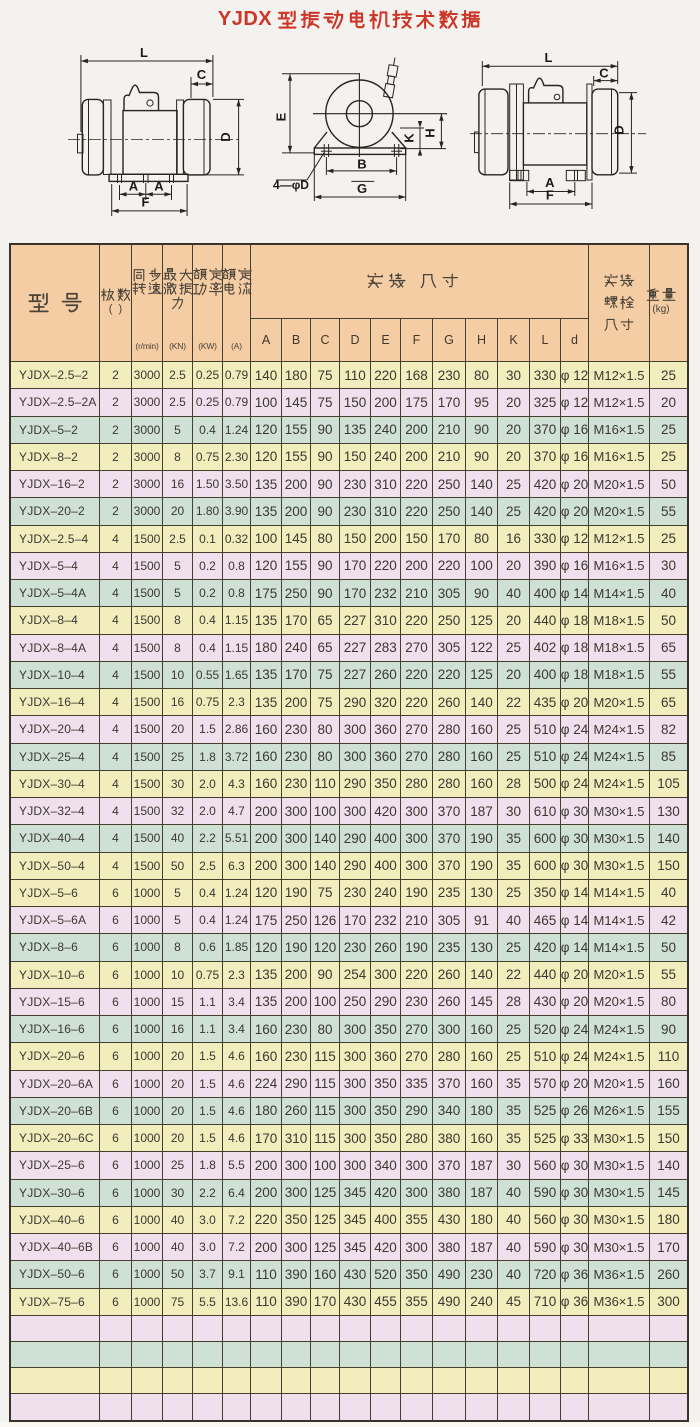 This screenshot has width=700, height=1427. I want to click on svg-text: H, so click(430, 132).